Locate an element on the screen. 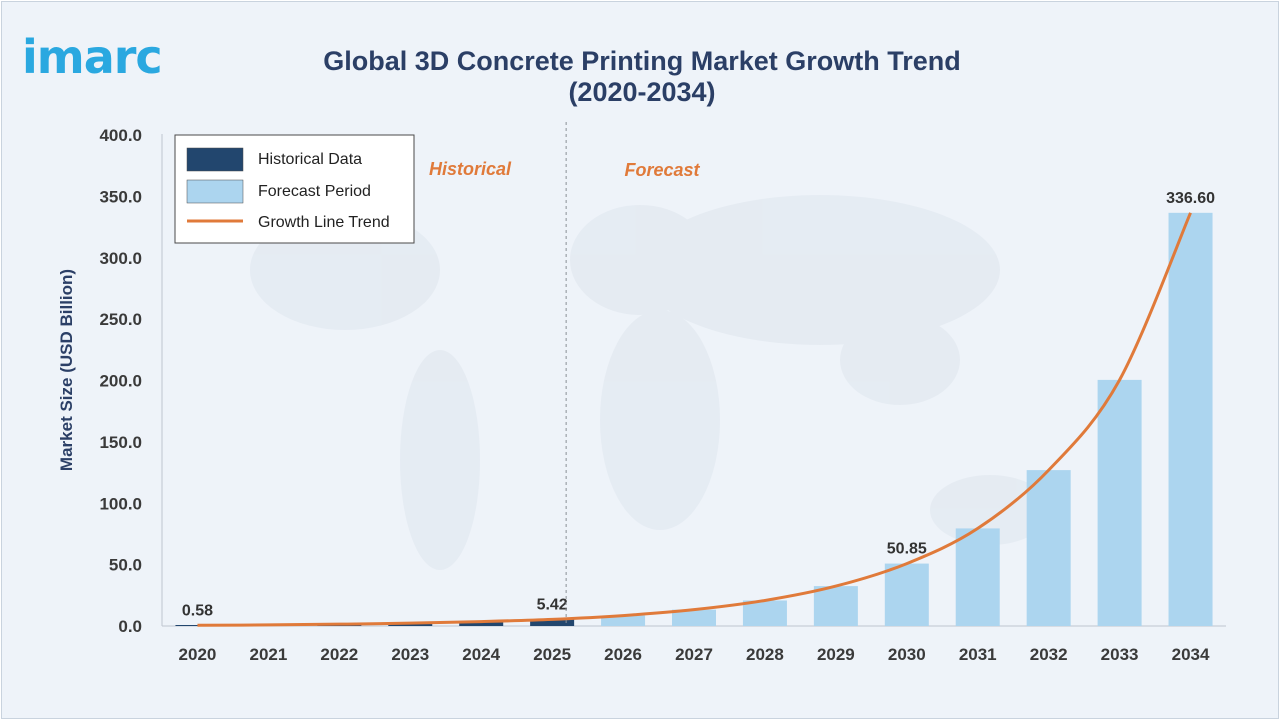 This screenshot has height=720, width=1280. x-tick-label: 2022 is located at coordinates (339, 654).